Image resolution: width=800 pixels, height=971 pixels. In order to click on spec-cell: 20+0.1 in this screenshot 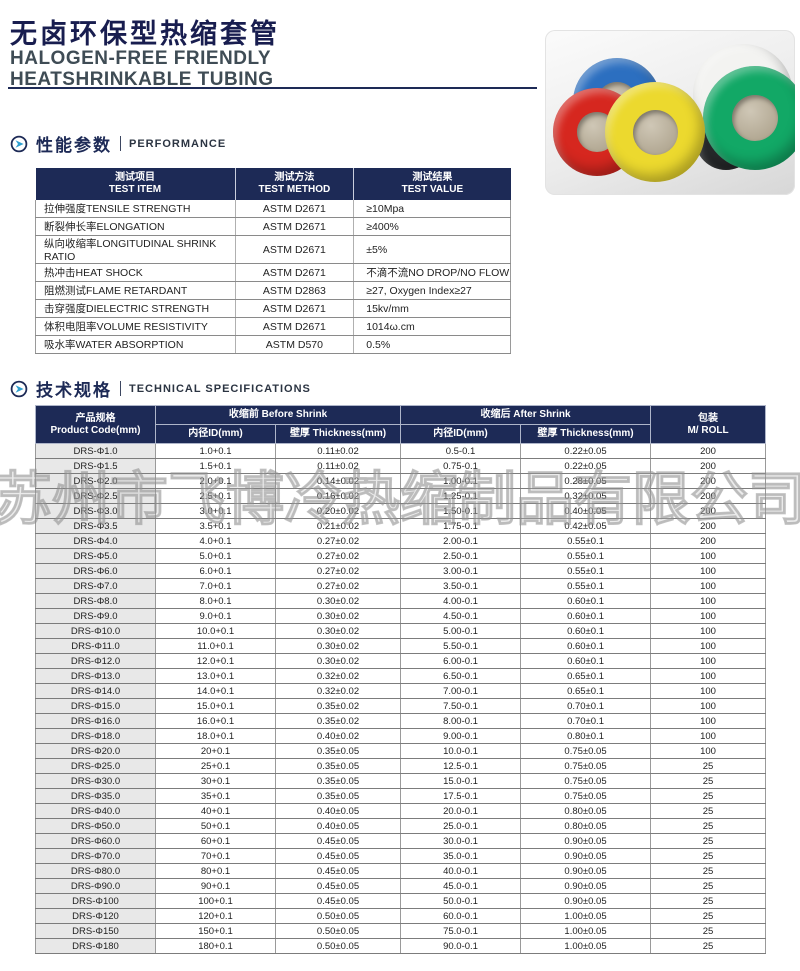, I will do `click(215, 751)`.